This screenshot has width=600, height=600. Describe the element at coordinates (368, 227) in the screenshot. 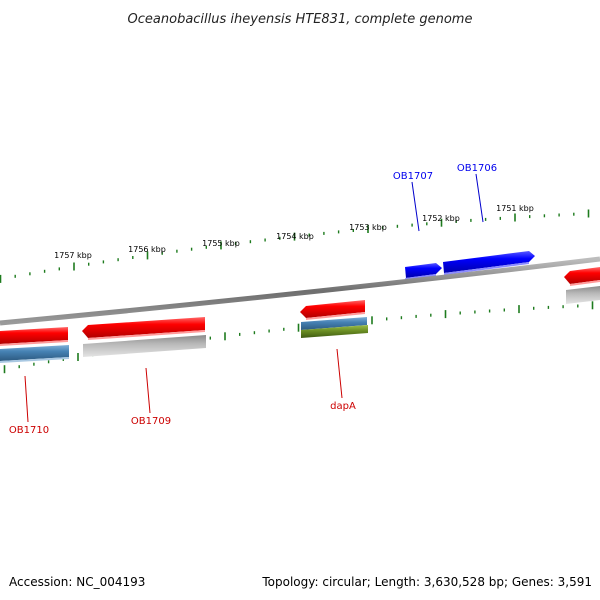

I see `tick-label-1753: 1753 kbp` at that location.